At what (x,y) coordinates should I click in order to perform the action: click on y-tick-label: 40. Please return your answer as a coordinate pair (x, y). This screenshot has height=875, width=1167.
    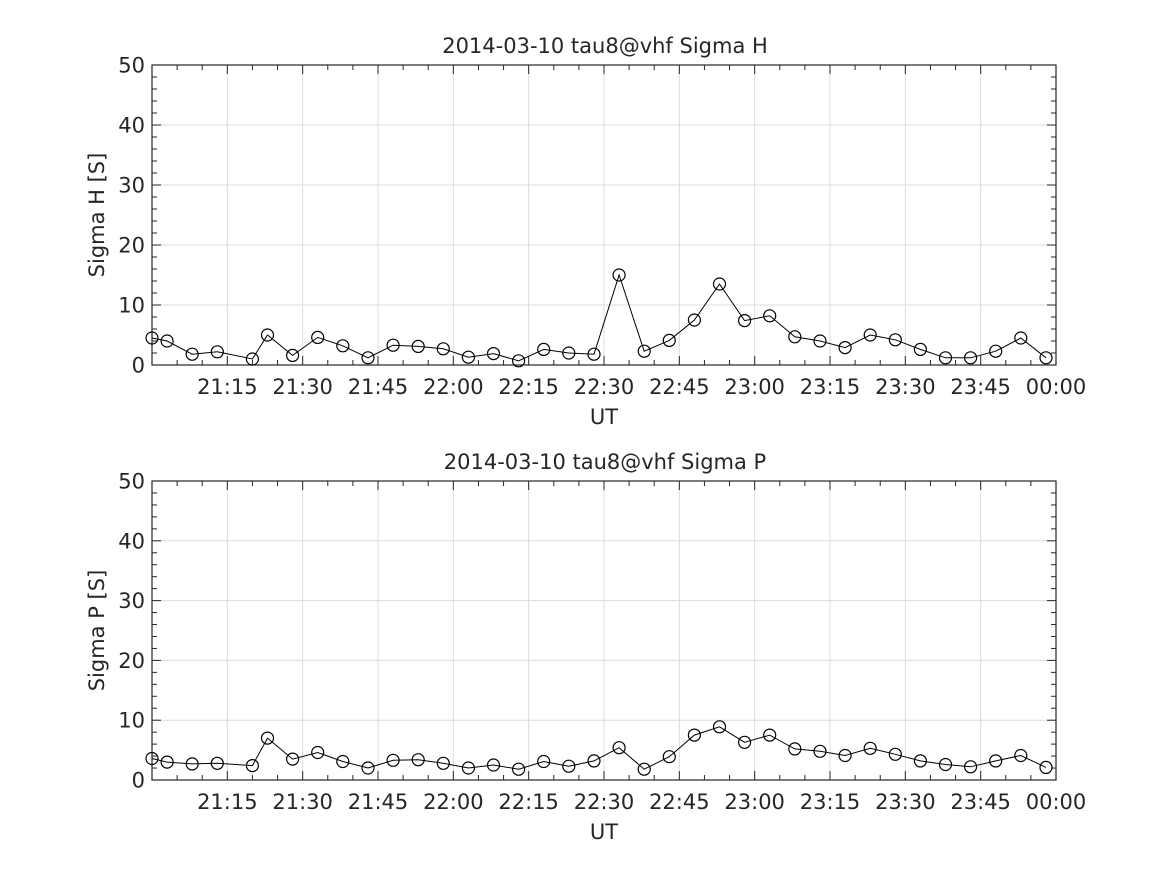
    Looking at the image, I should click on (131, 541).